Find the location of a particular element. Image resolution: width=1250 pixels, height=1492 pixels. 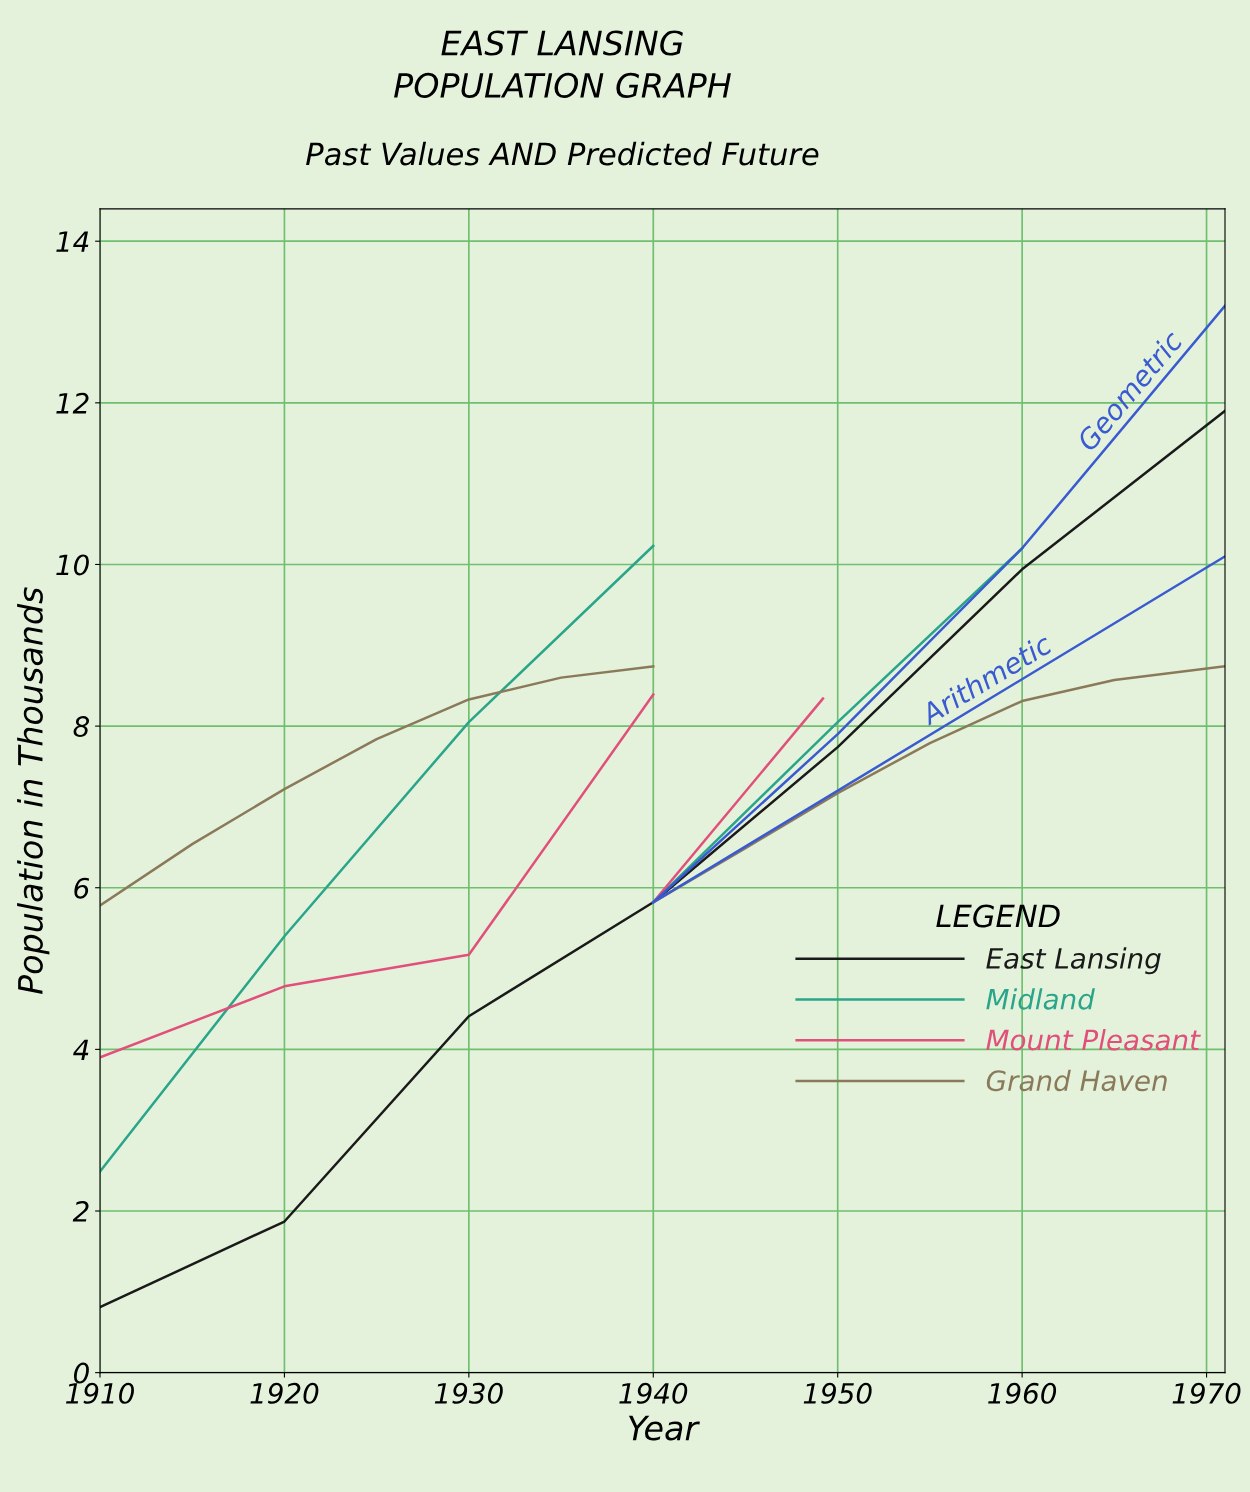

y-tick-label: 10 is located at coordinates (72, 565).